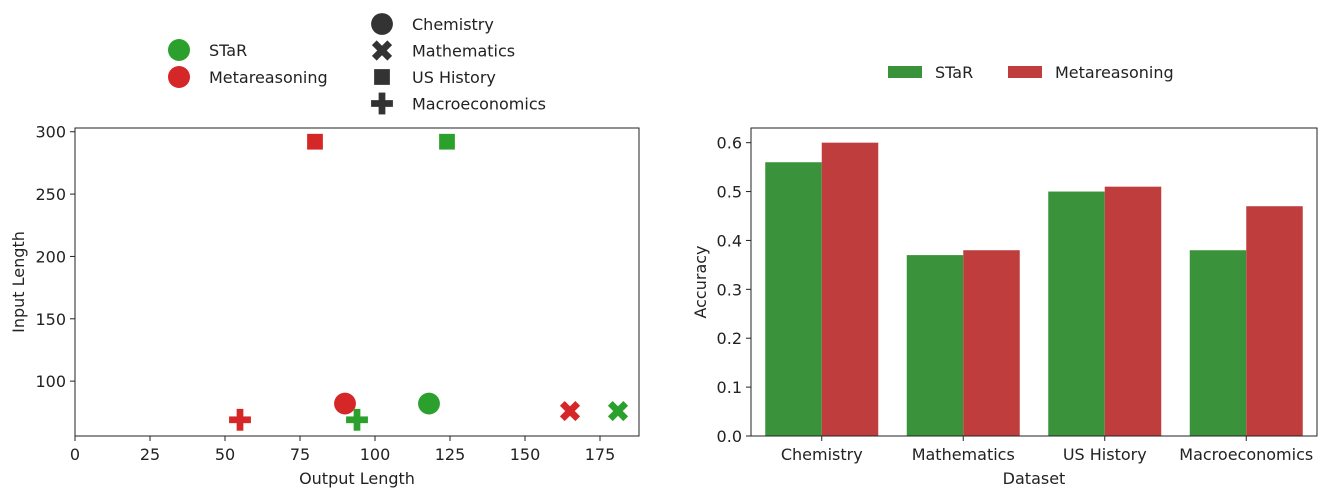  What do you see at coordinates (225, 454) in the screenshot?
I see `scatter-x-tick-label: 50` at bounding box center [225, 454].